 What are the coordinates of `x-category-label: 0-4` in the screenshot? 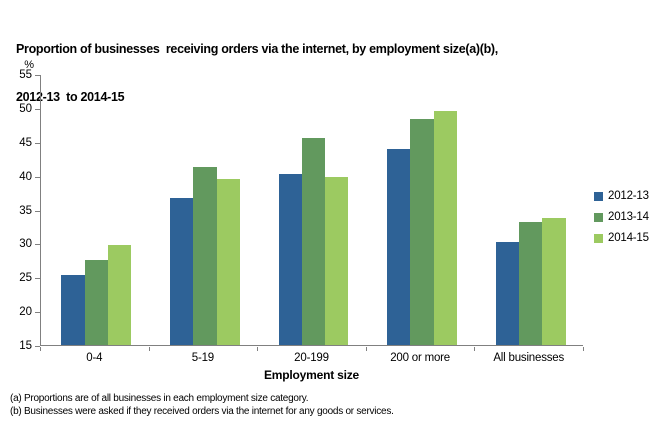 It's located at (94, 358).